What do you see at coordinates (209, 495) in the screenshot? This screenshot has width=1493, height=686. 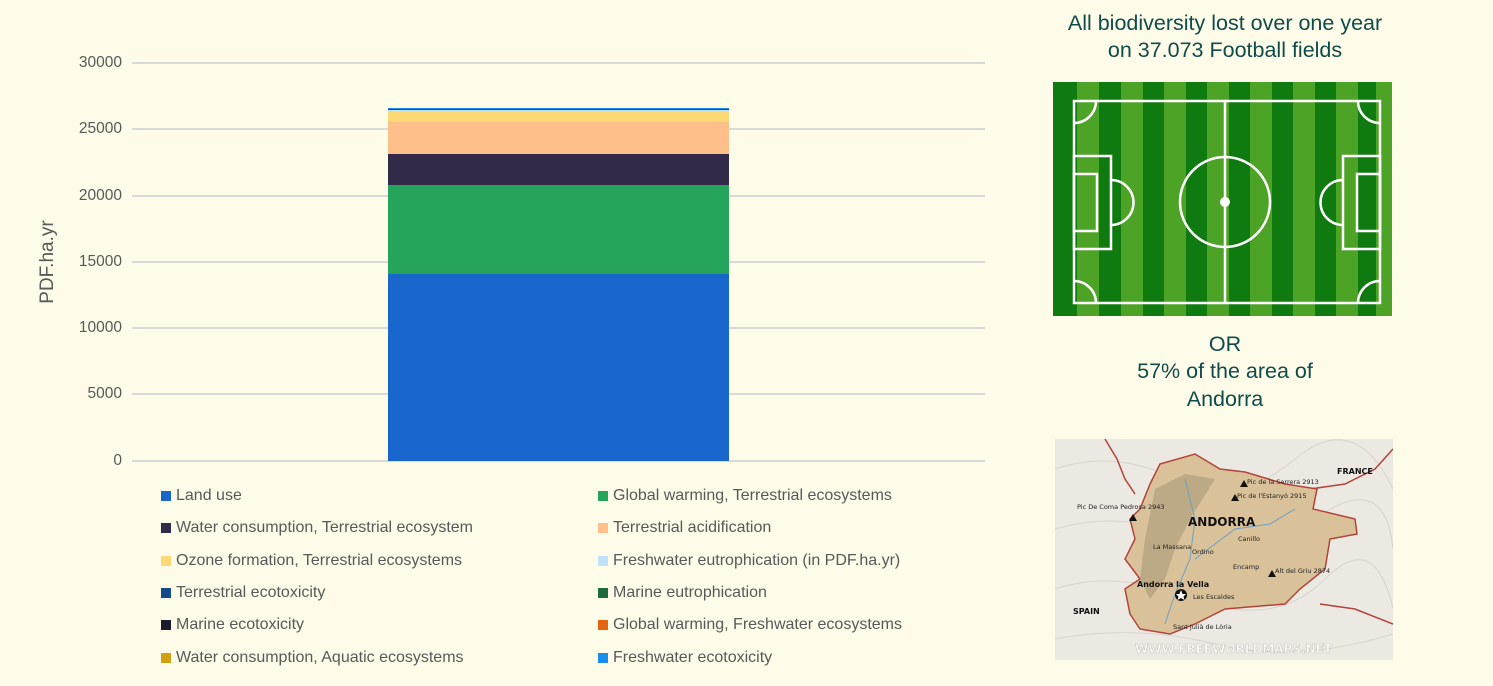 I see `legend-label: Land use` at bounding box center [209, 495].